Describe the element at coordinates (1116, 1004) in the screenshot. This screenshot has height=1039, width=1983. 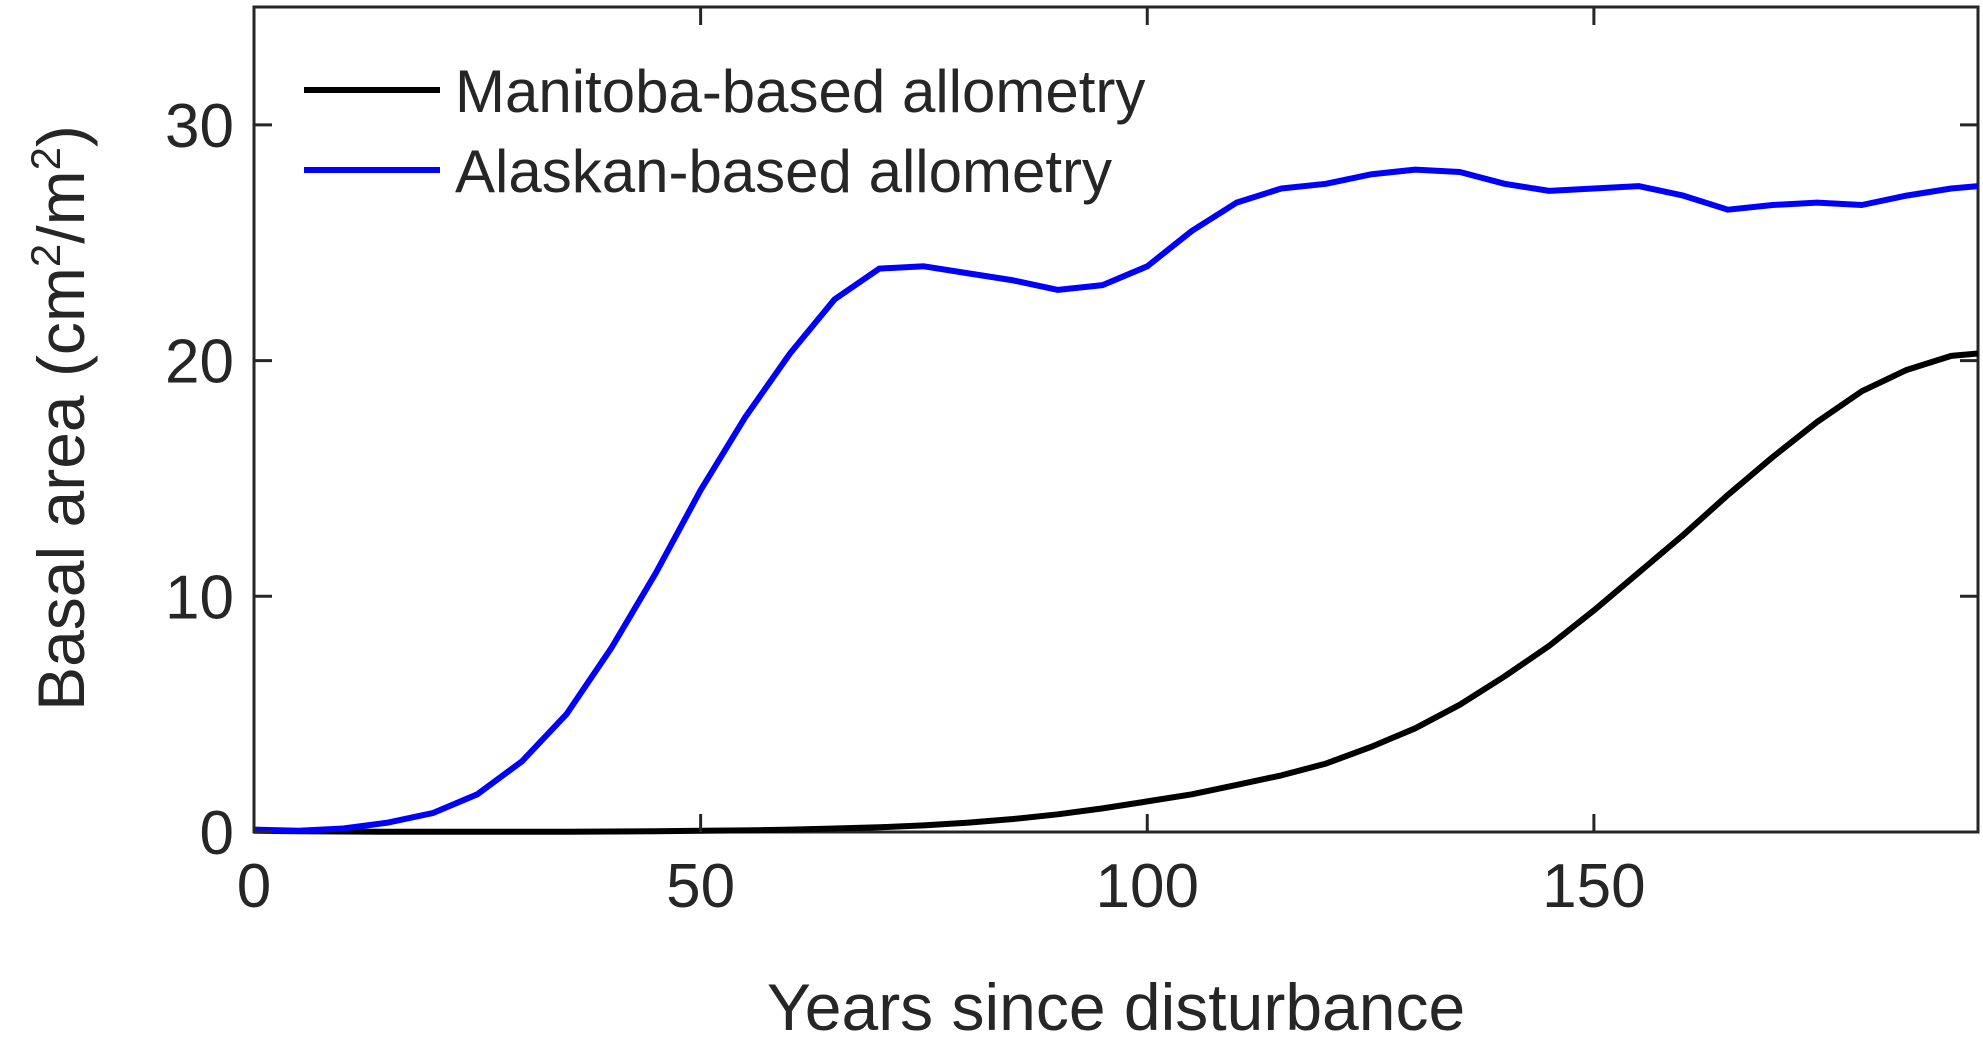
I see `x-axis-title: Years since disturbance` at that location.